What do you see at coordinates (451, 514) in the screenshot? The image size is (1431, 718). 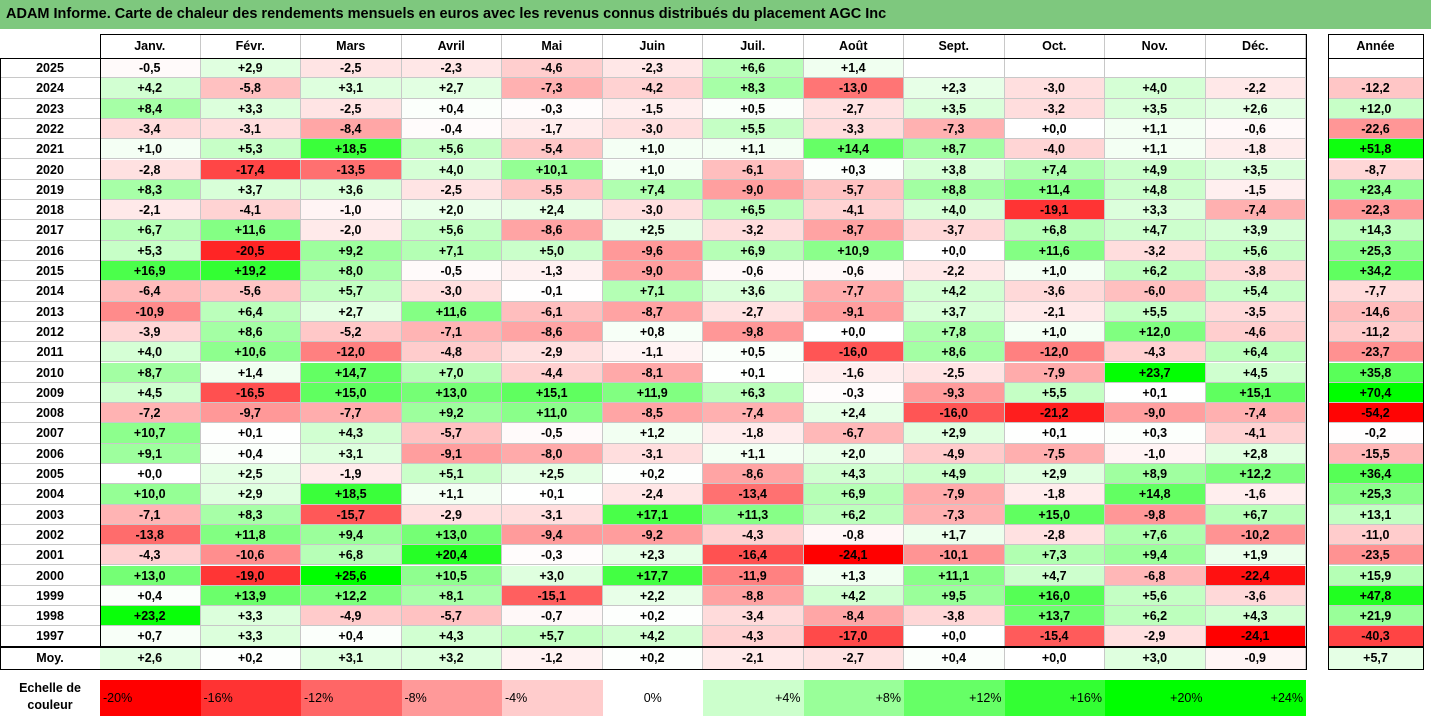 I see `heatmap-cell: -2,9` at bounding box center [451, 514].